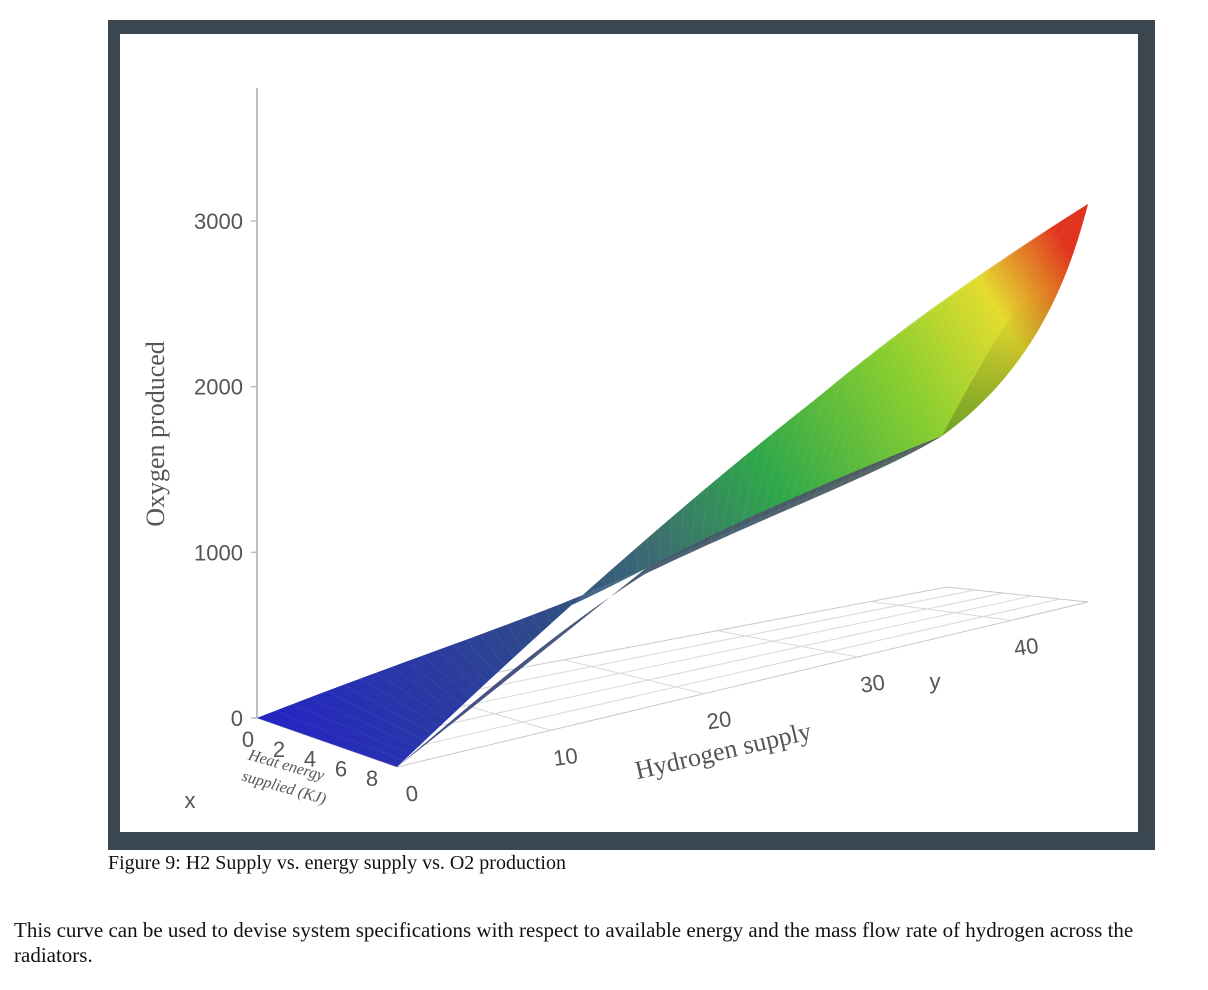  Describe the element at coordinates (310, 759) in the screenshot. I see `x-tick-label: 4` at that location.